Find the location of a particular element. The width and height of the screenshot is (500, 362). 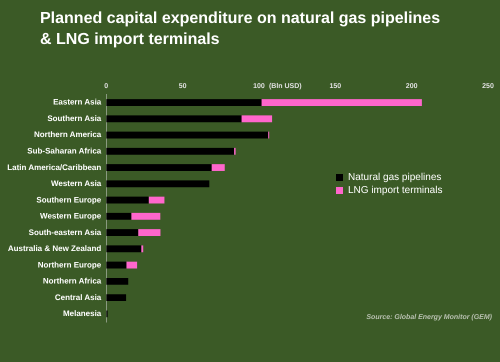

y-tick-label: Melanesia is located at coordinates (82, 313).